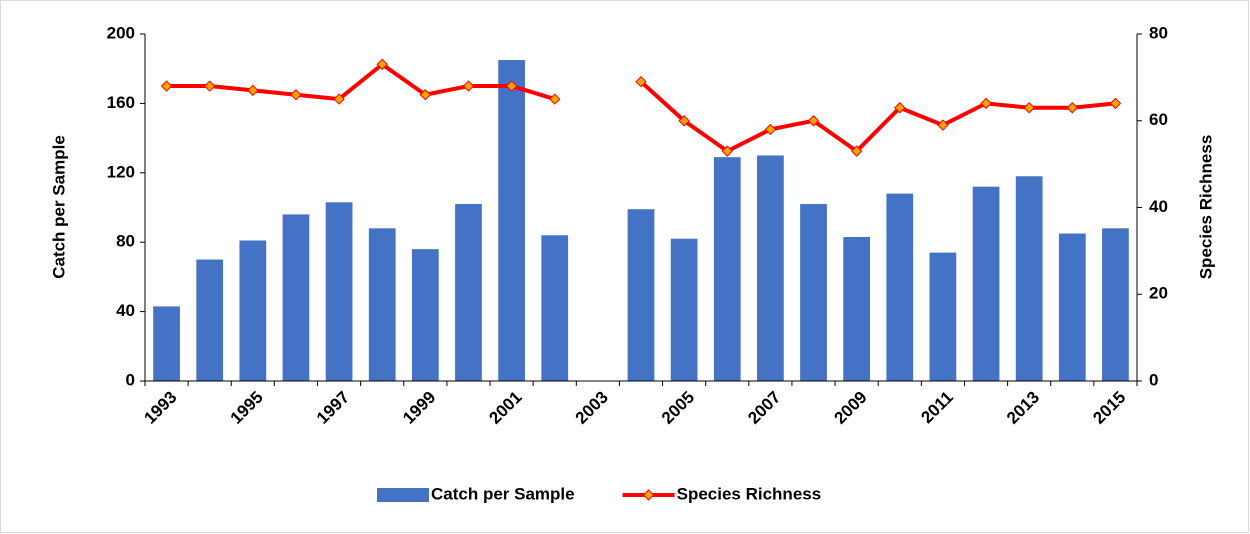  I want to click on legend-swatch, so click(403, 495).